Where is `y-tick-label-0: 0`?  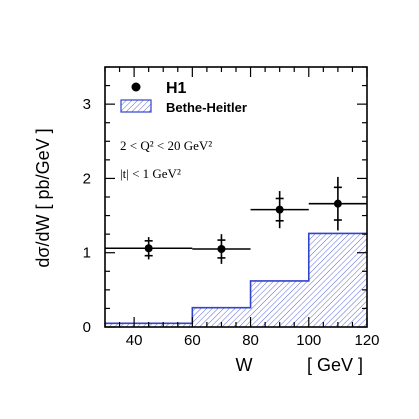 y-tick-label-0: 0 is located at coordinates (87, 327).